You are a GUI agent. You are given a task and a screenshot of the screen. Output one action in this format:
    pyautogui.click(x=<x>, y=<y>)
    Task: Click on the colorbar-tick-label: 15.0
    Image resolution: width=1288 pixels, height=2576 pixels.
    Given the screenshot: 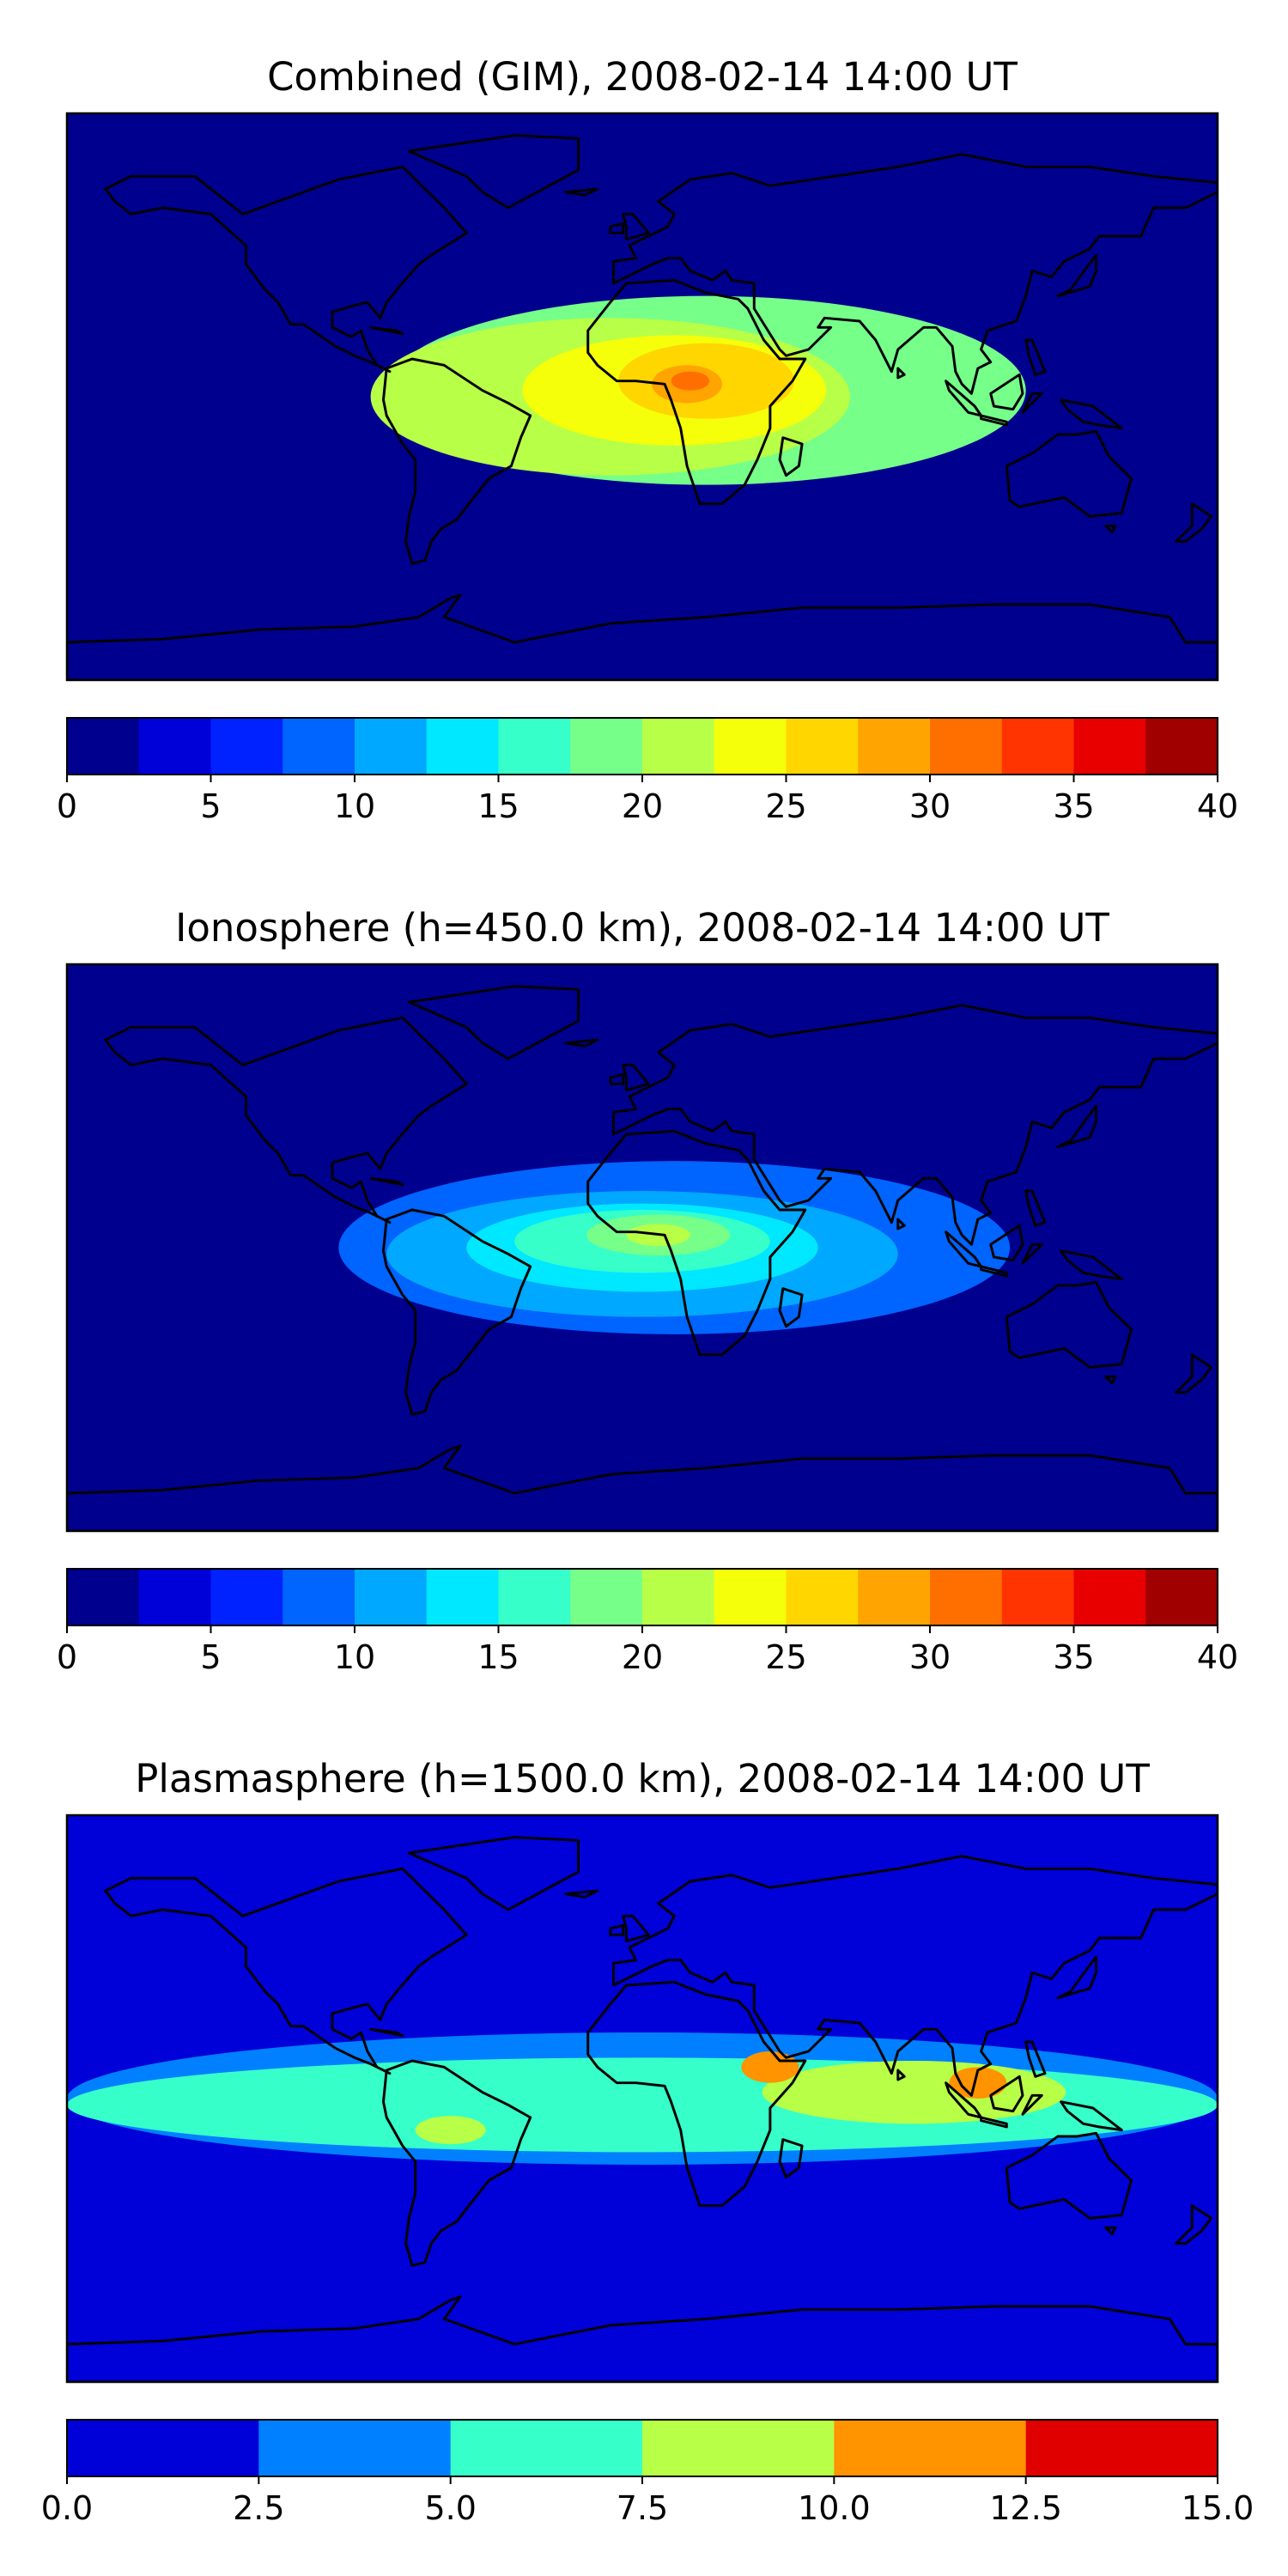 What is the action you would take?
    pyautogui.click(x=1218, y=2508)
    